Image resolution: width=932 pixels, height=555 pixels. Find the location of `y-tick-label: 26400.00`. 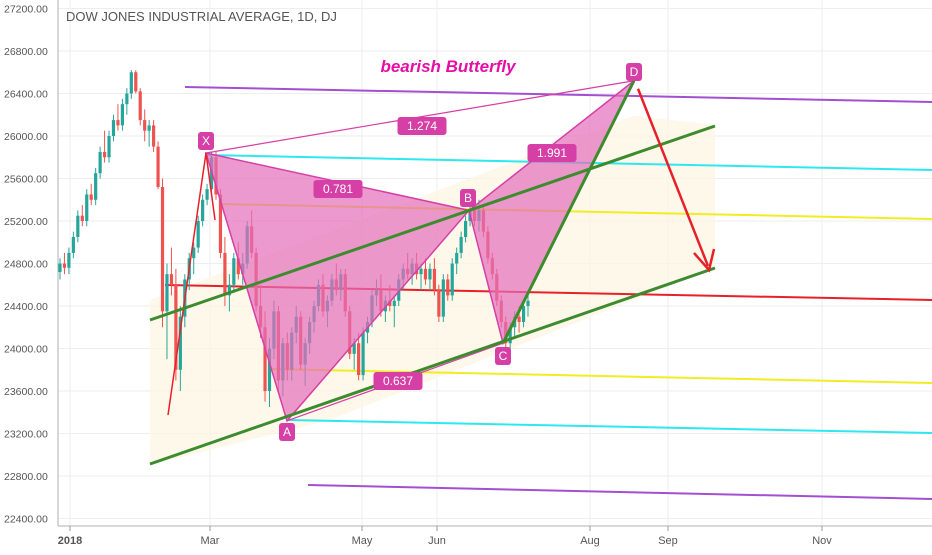

y-tick-label: 26400.00 is located at coordinates (26, 95).